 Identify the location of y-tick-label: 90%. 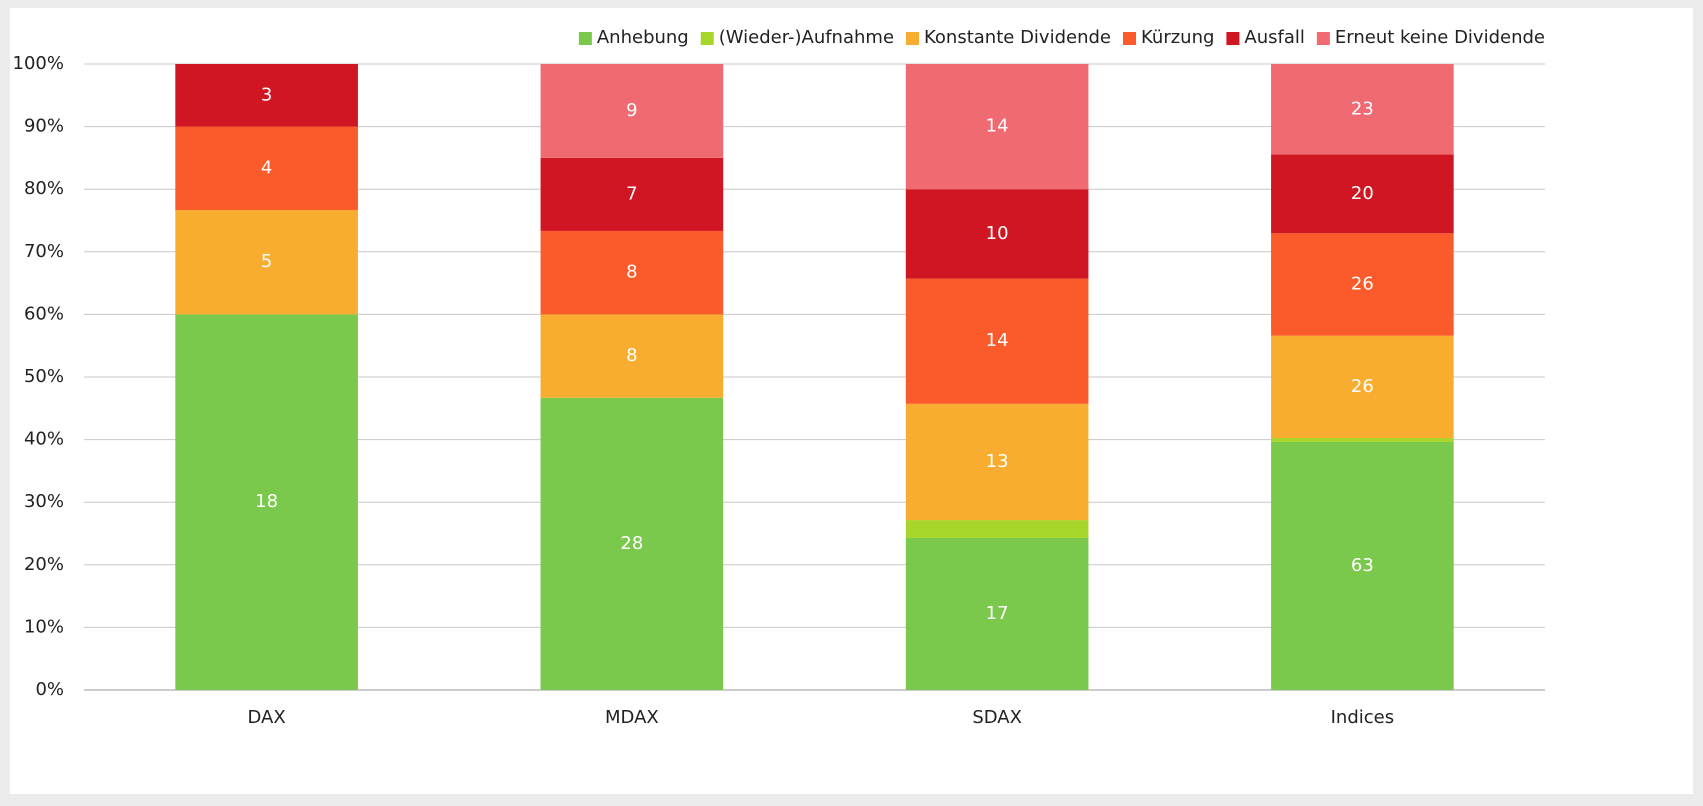
(44, 126).